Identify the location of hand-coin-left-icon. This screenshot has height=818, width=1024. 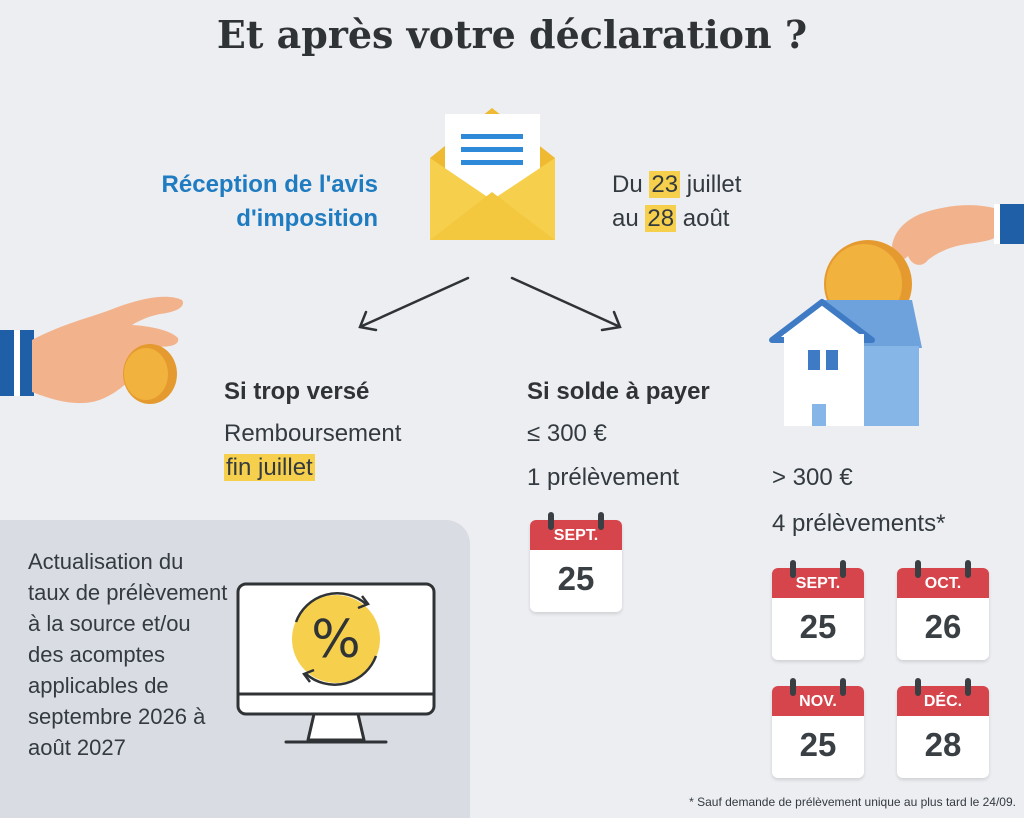
(92, 350).